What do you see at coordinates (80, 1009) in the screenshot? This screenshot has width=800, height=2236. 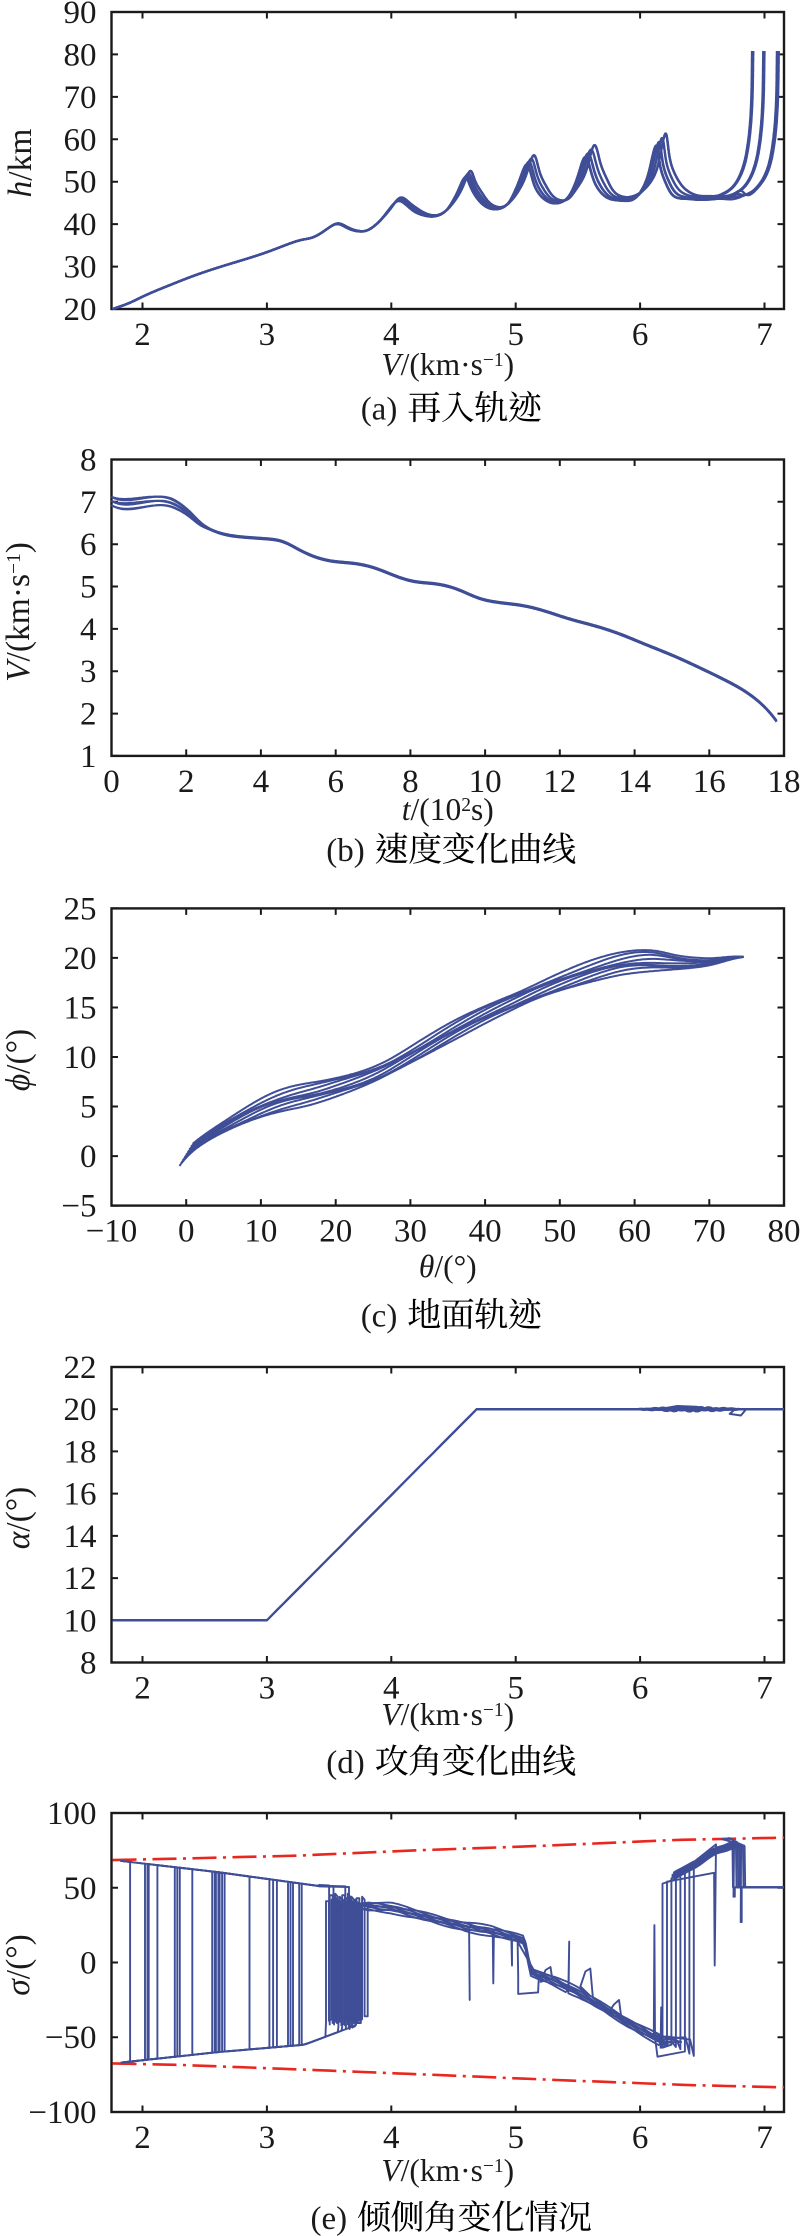 I see `svg-text: 15` at bounding box center [80, 1009].